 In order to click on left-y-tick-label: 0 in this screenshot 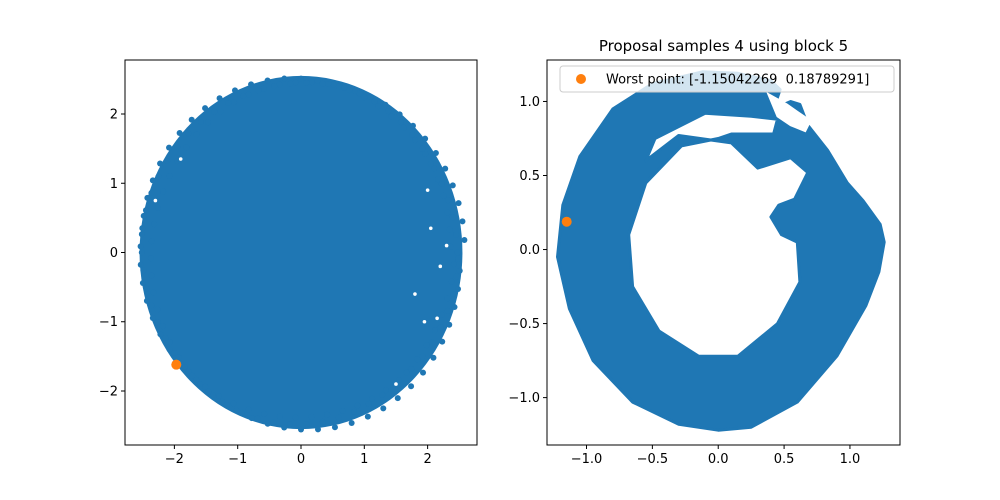, I will do `click(114, 253)`.